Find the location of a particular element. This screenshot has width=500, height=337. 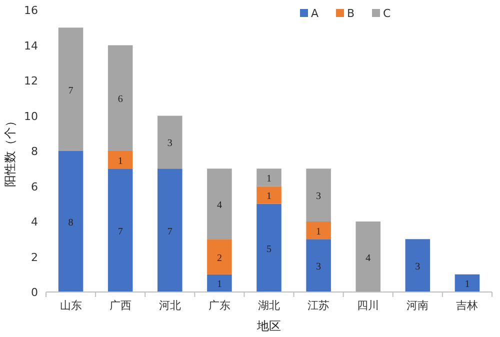

data-label: 5 is located at coordinates (269, 249).